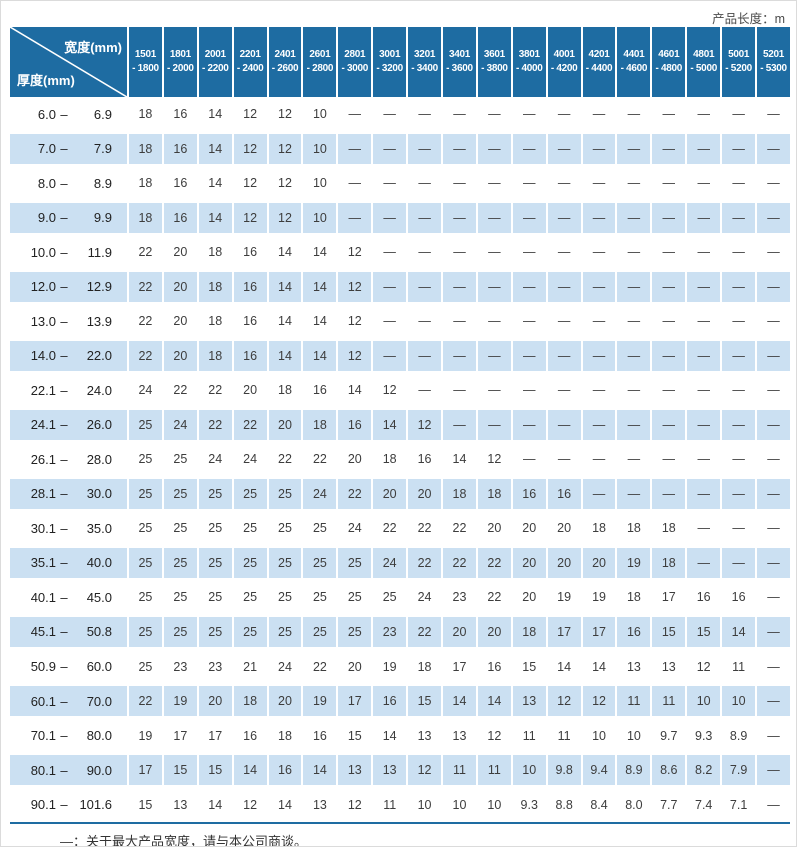 The width and height of the screenshot is (797, 847). What do you see at coordinates (400, 114) in the screenshot?
I see `table-row: 6.0–6.9 18 16 14 12 12 10— — — — — — — — — — — — —` at bounding box center [400, 114].